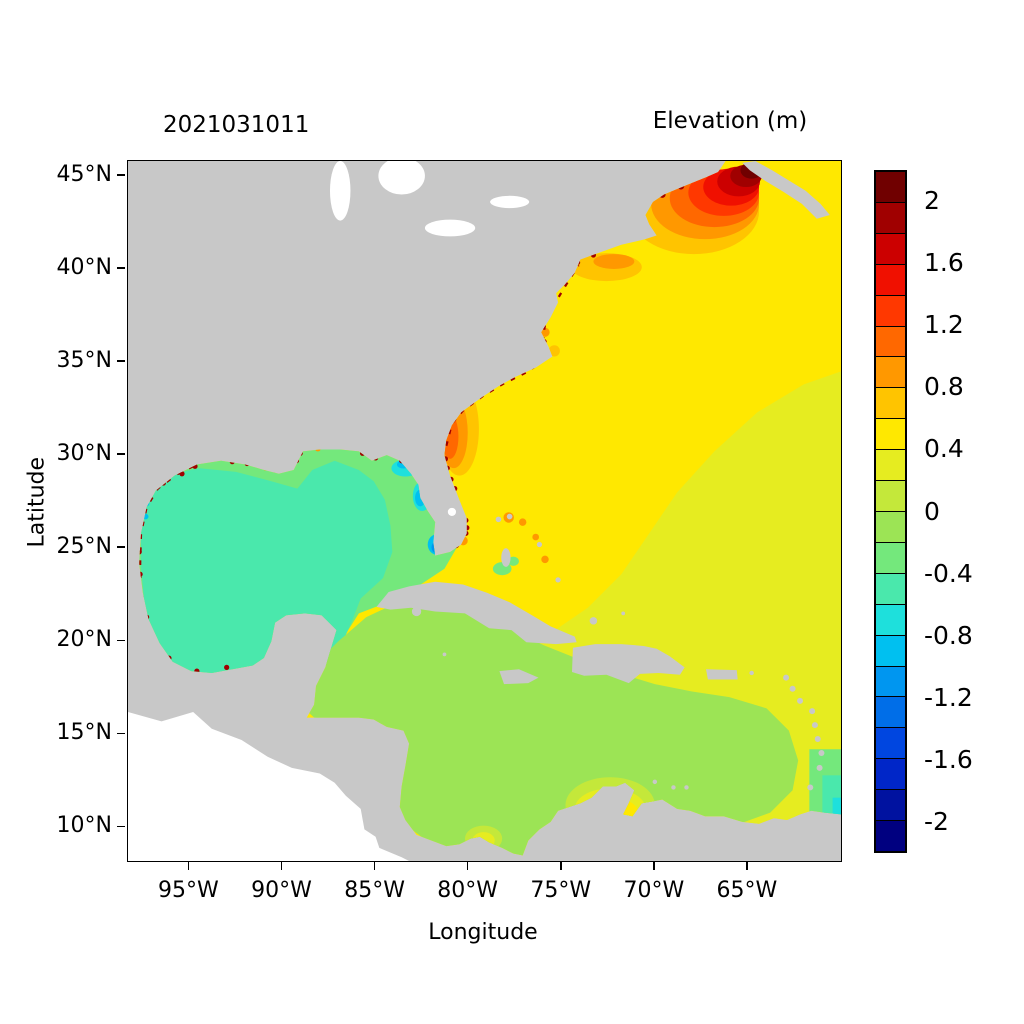 Image resolution: width=1024 pixels, height=1024 pixels. I want to click on great-lakes, so click(429, 339).